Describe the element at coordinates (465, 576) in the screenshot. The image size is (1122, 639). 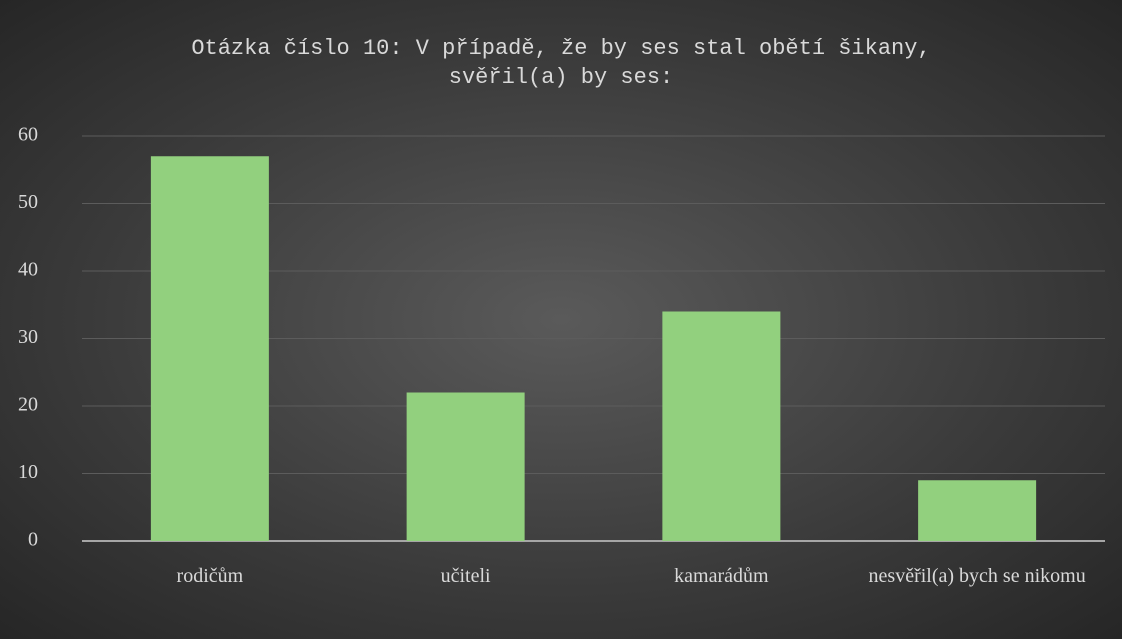
I see `x-tick-label: učiteli` at that location.